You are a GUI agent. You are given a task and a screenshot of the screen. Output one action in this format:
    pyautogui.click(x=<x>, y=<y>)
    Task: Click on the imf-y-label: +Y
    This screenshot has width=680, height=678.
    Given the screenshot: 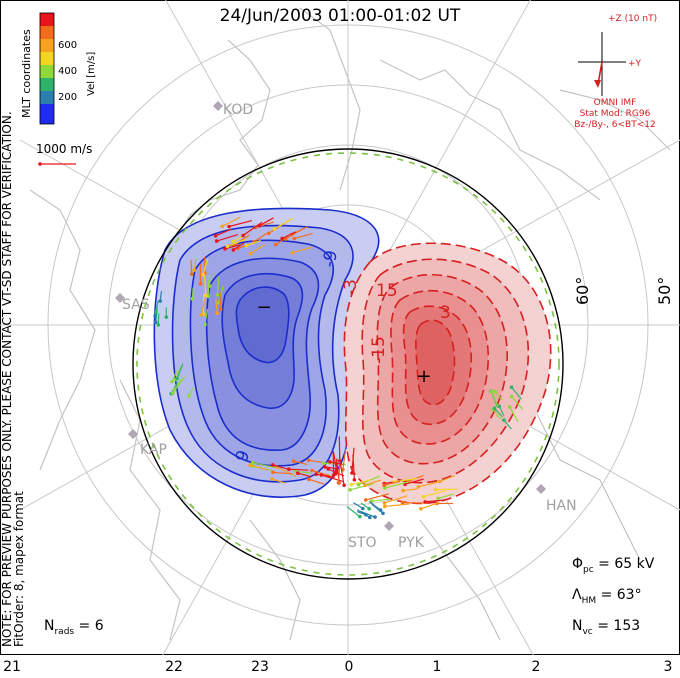 What is the action you would take?
    pyautogui.click(x=635, y=64)
    